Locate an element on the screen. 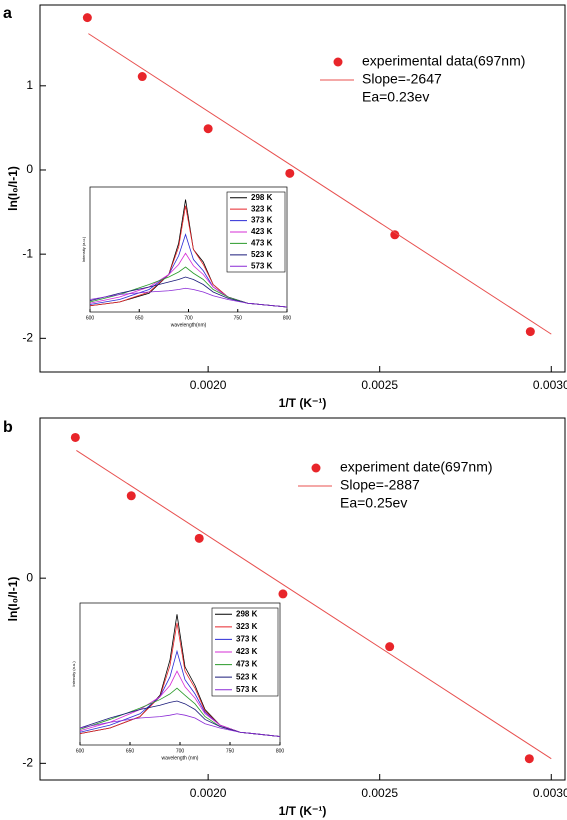  x-axis-label: wavelength (nm) is located at coordinates (180, 758).